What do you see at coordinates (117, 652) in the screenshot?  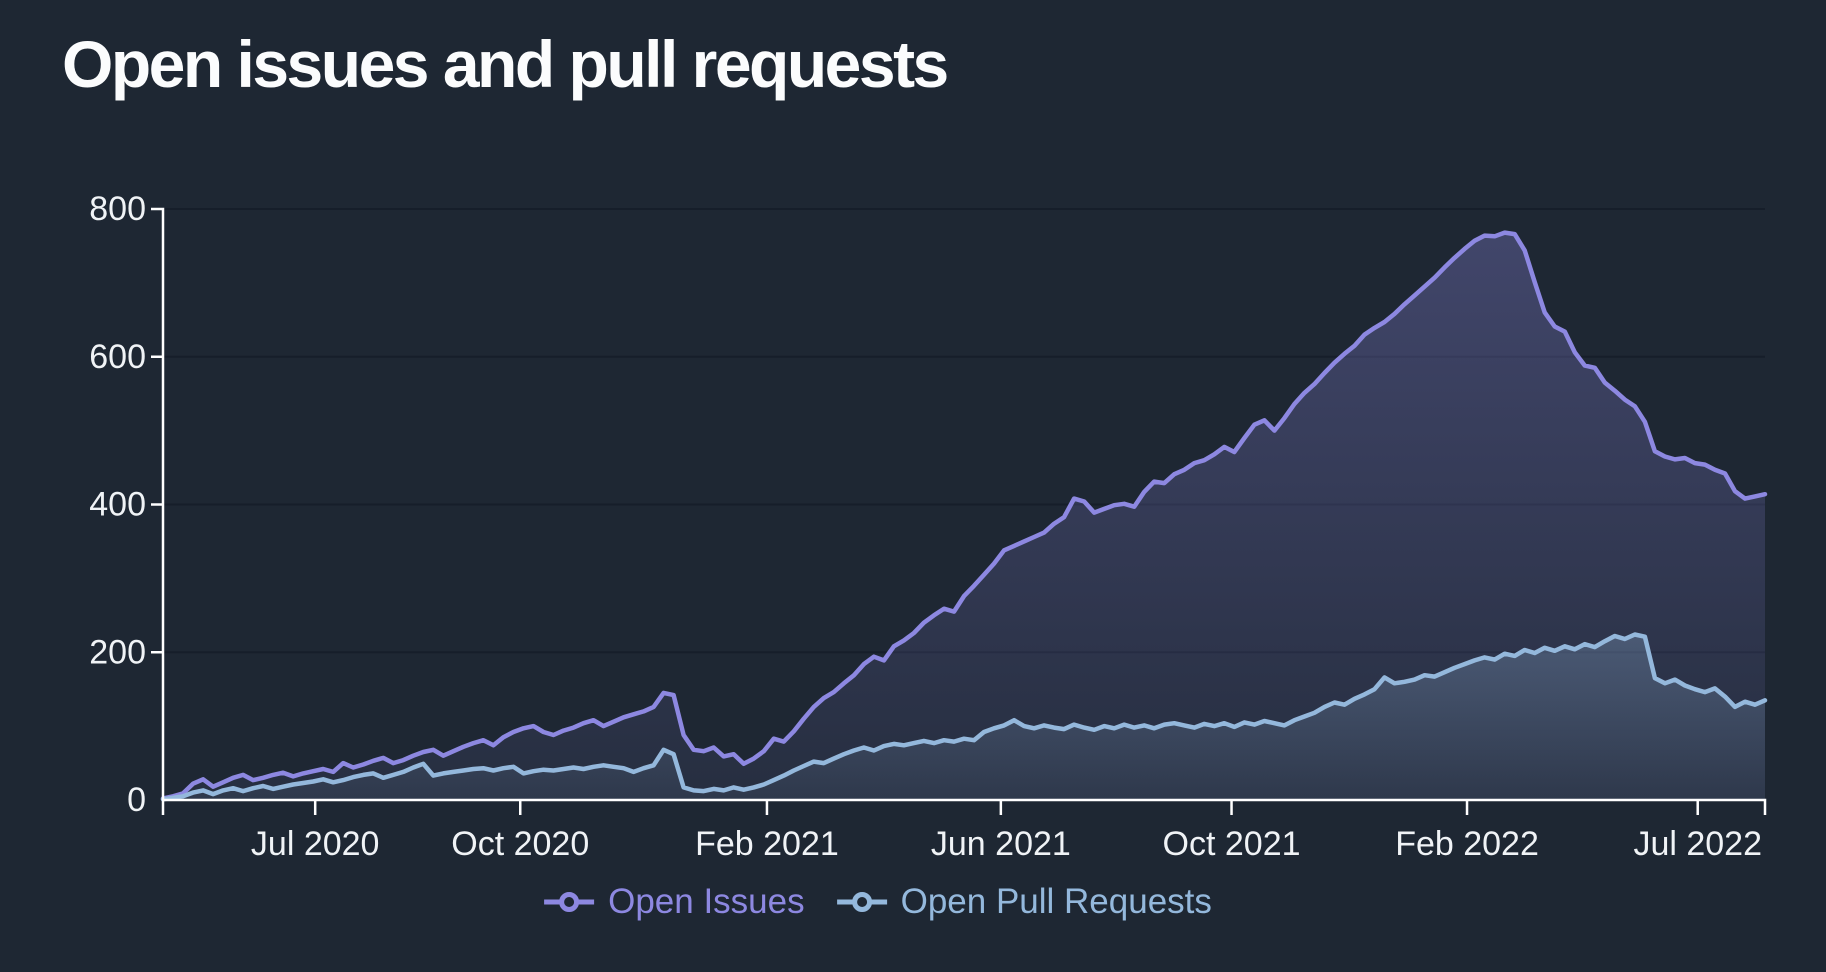 I see `y-axis-label: 200` at bounding box center [117, 652].